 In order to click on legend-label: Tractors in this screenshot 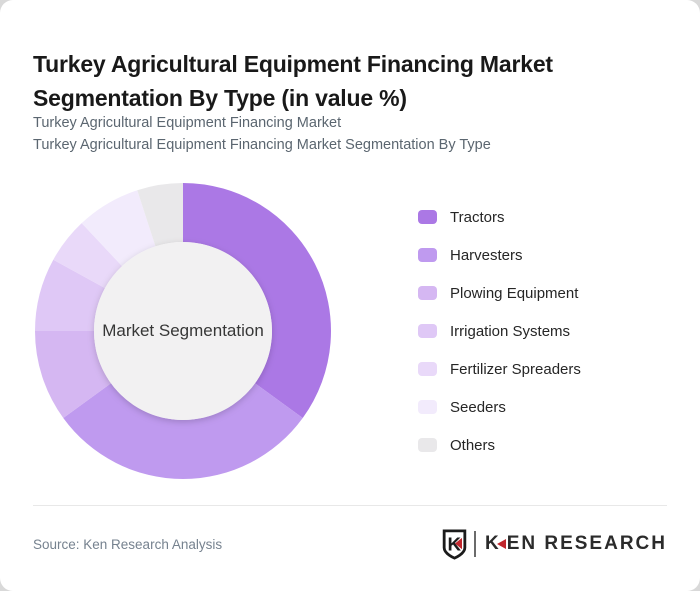, I will do `click(477, 217)`.